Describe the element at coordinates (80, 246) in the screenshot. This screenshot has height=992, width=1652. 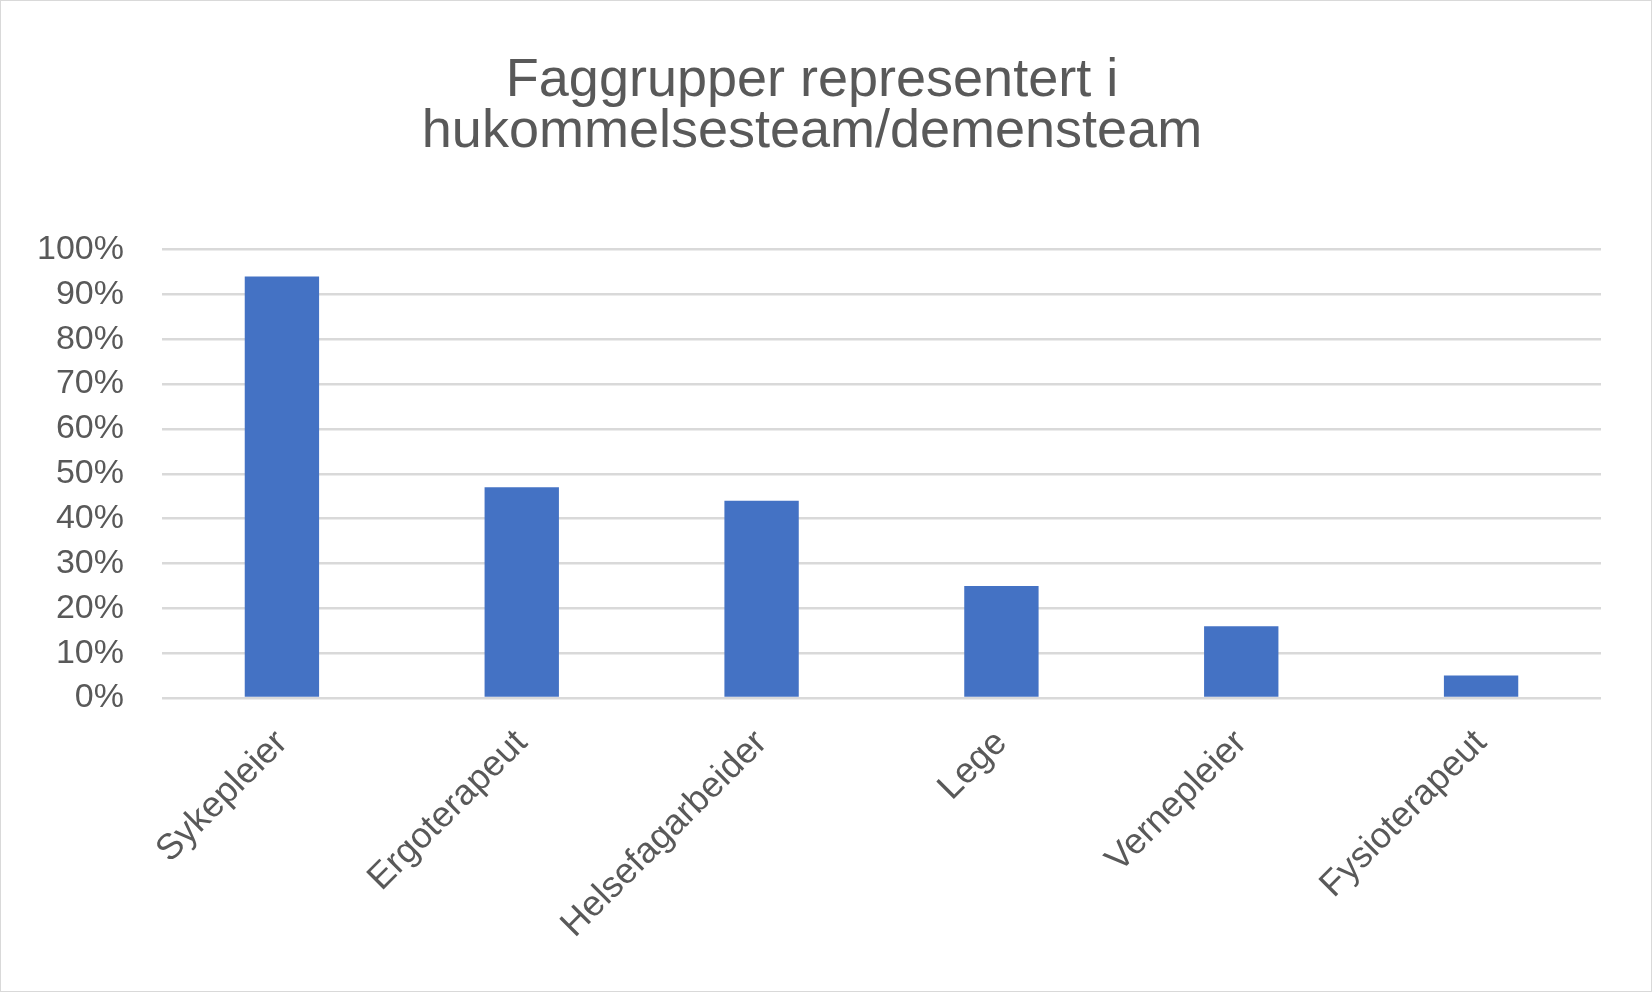
I see `y-tick-label: 100%` at that location.